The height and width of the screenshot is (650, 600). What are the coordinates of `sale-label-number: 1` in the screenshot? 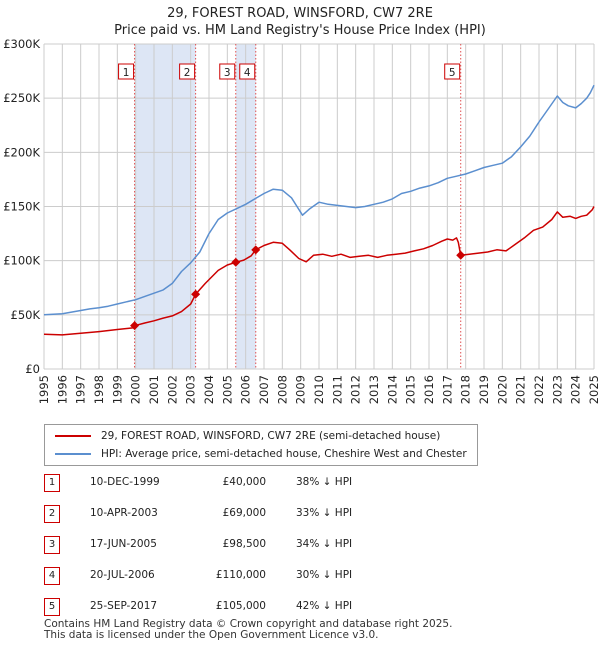 It's located at (126, 73).